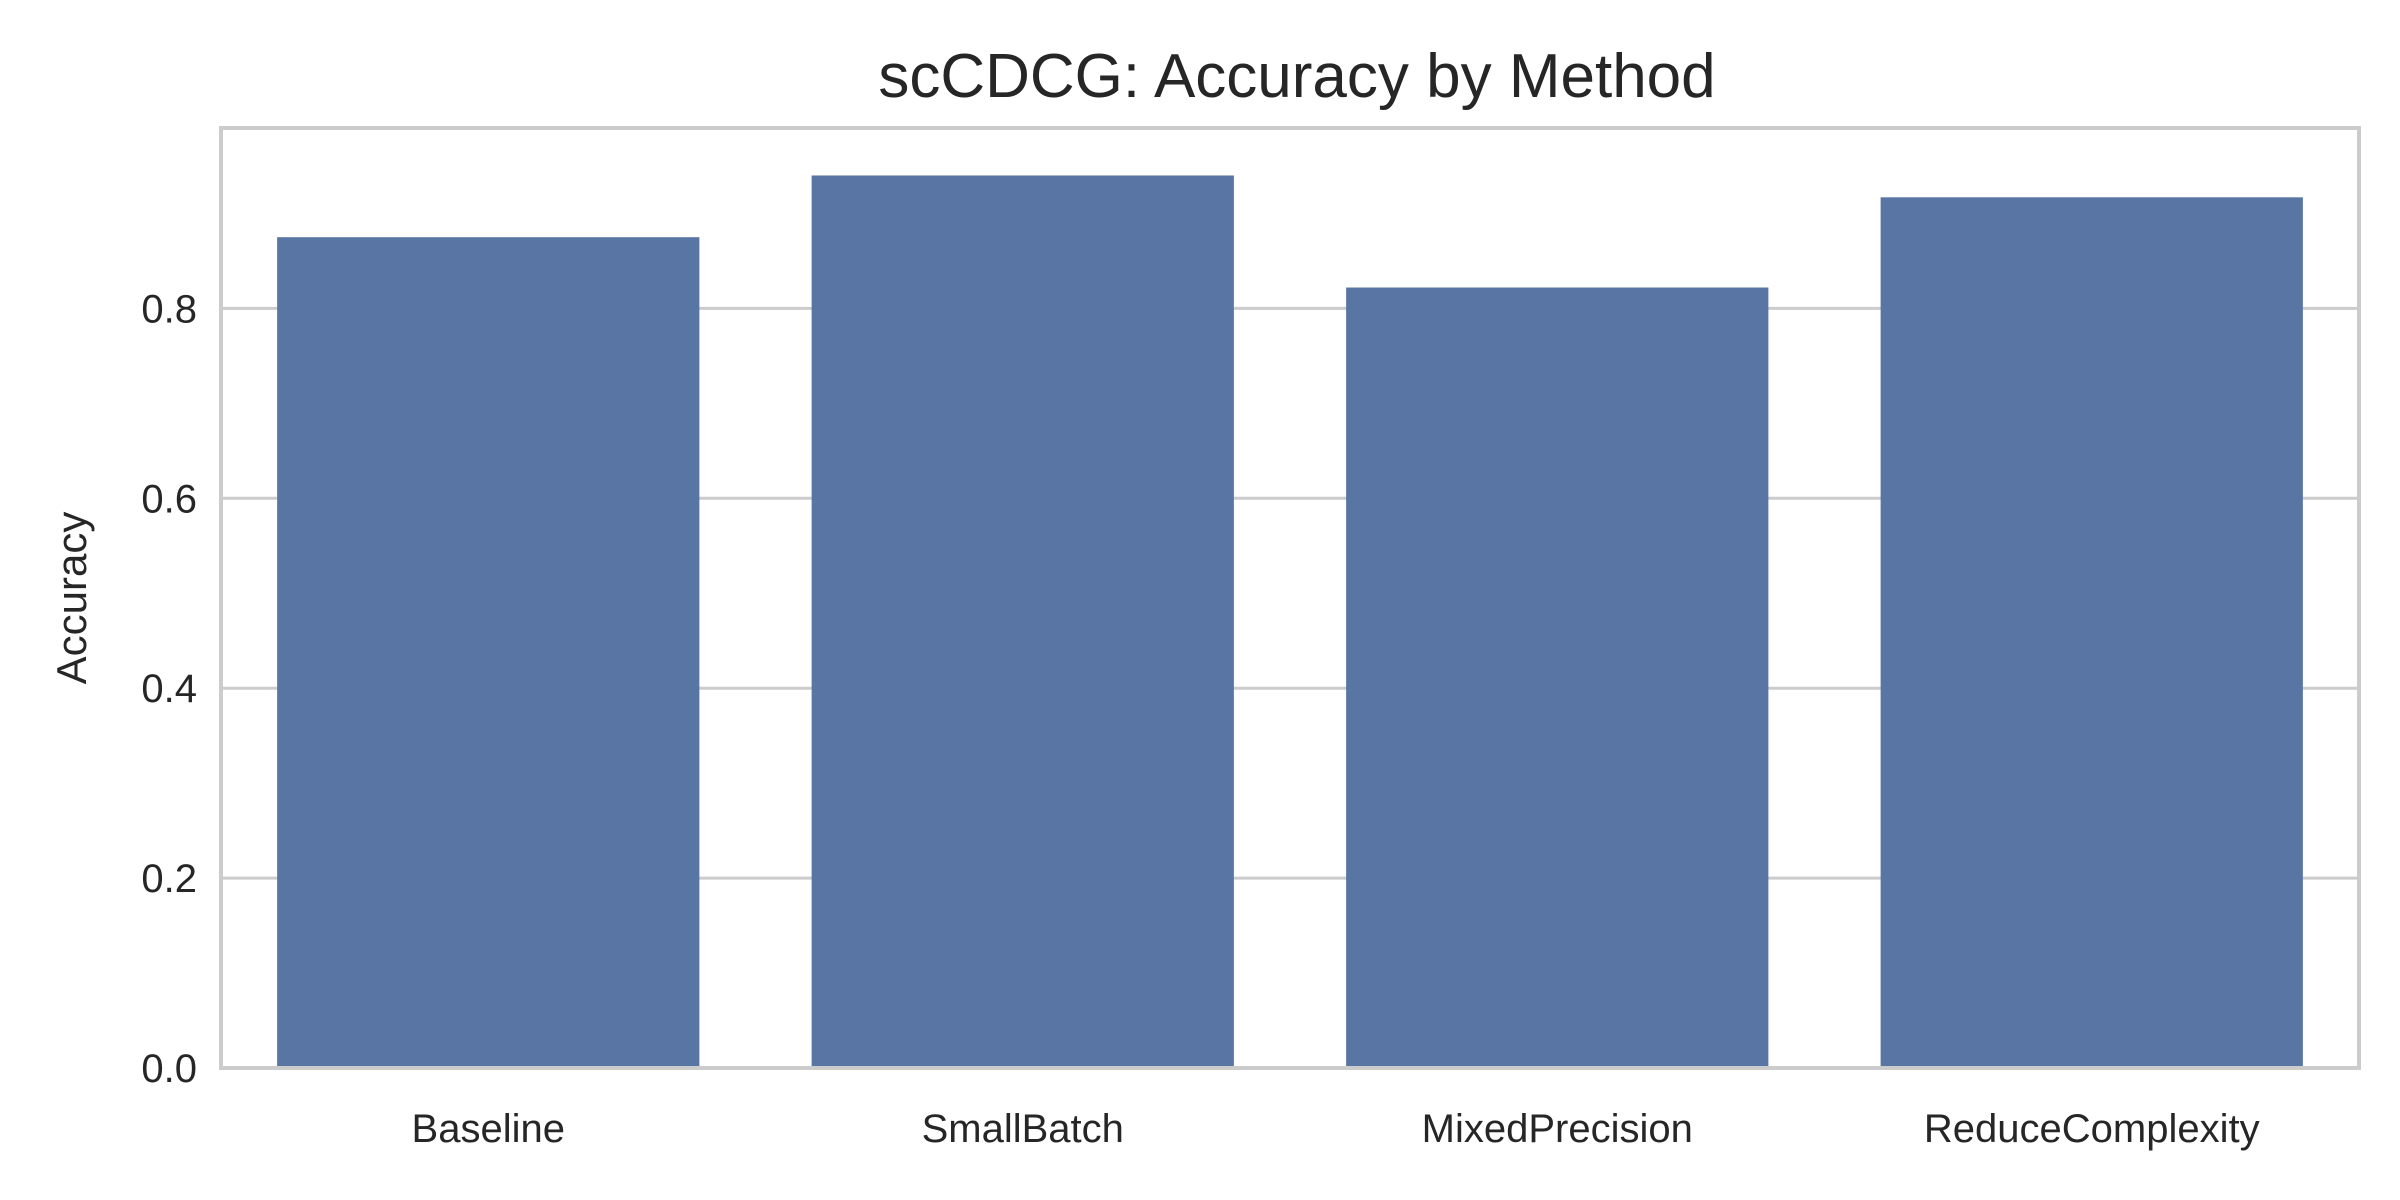 This screenshot has height=1200, width=2400. Describe the element at coordinates (169, 879) in the screenshot. I see `y-tick-label: 0.2` at that location.